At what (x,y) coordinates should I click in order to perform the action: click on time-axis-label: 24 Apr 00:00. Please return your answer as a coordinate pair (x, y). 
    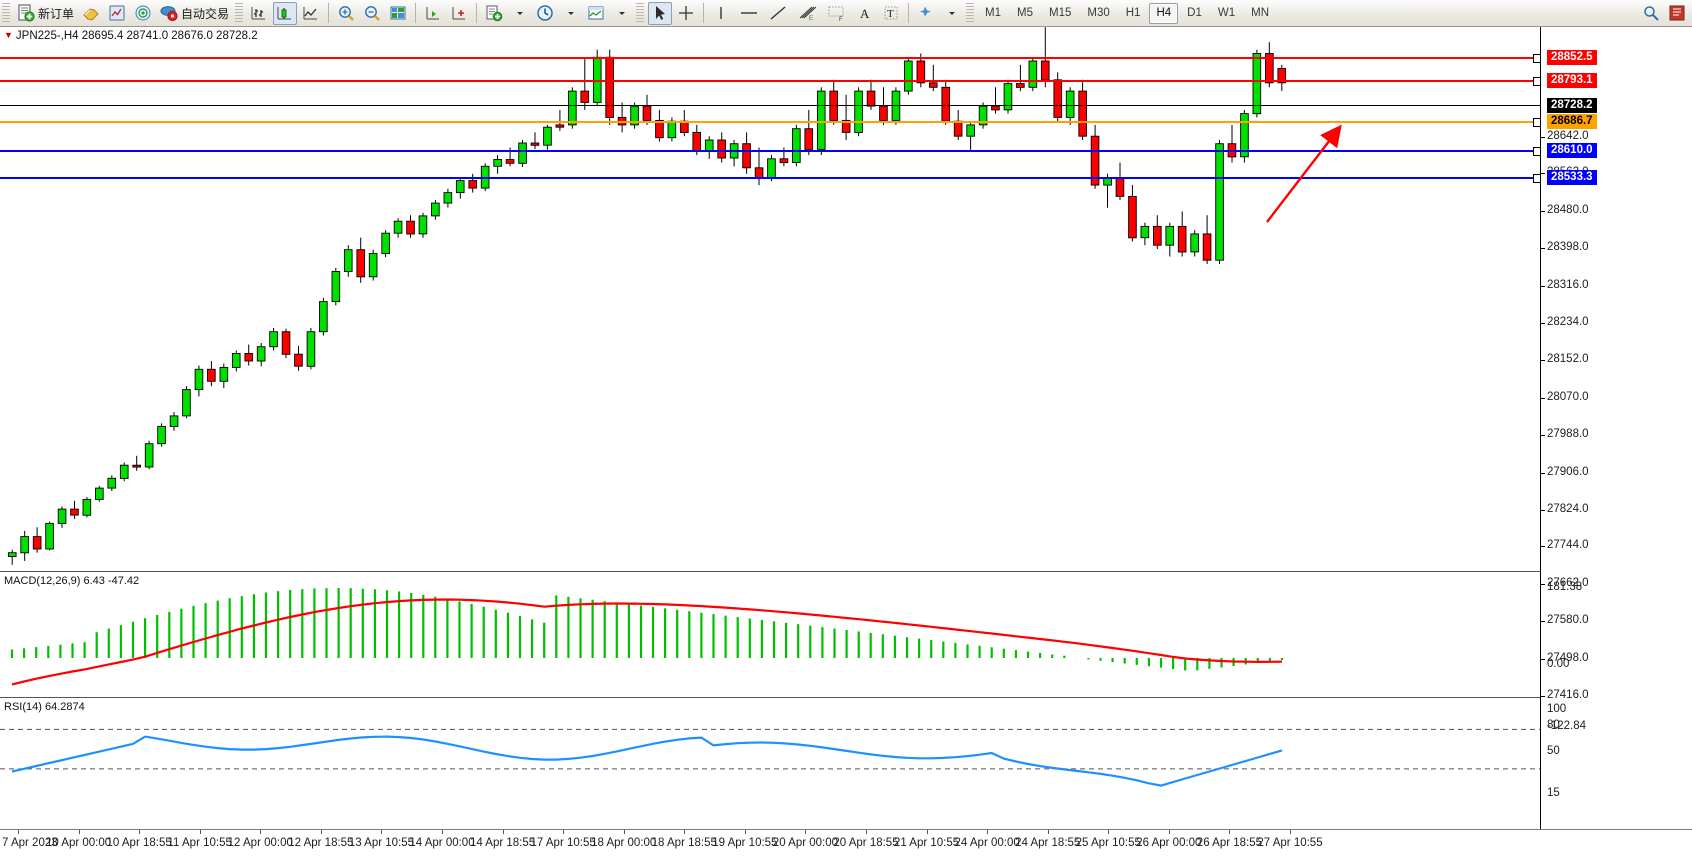
    Looking at the image, I should click on (987, 843).